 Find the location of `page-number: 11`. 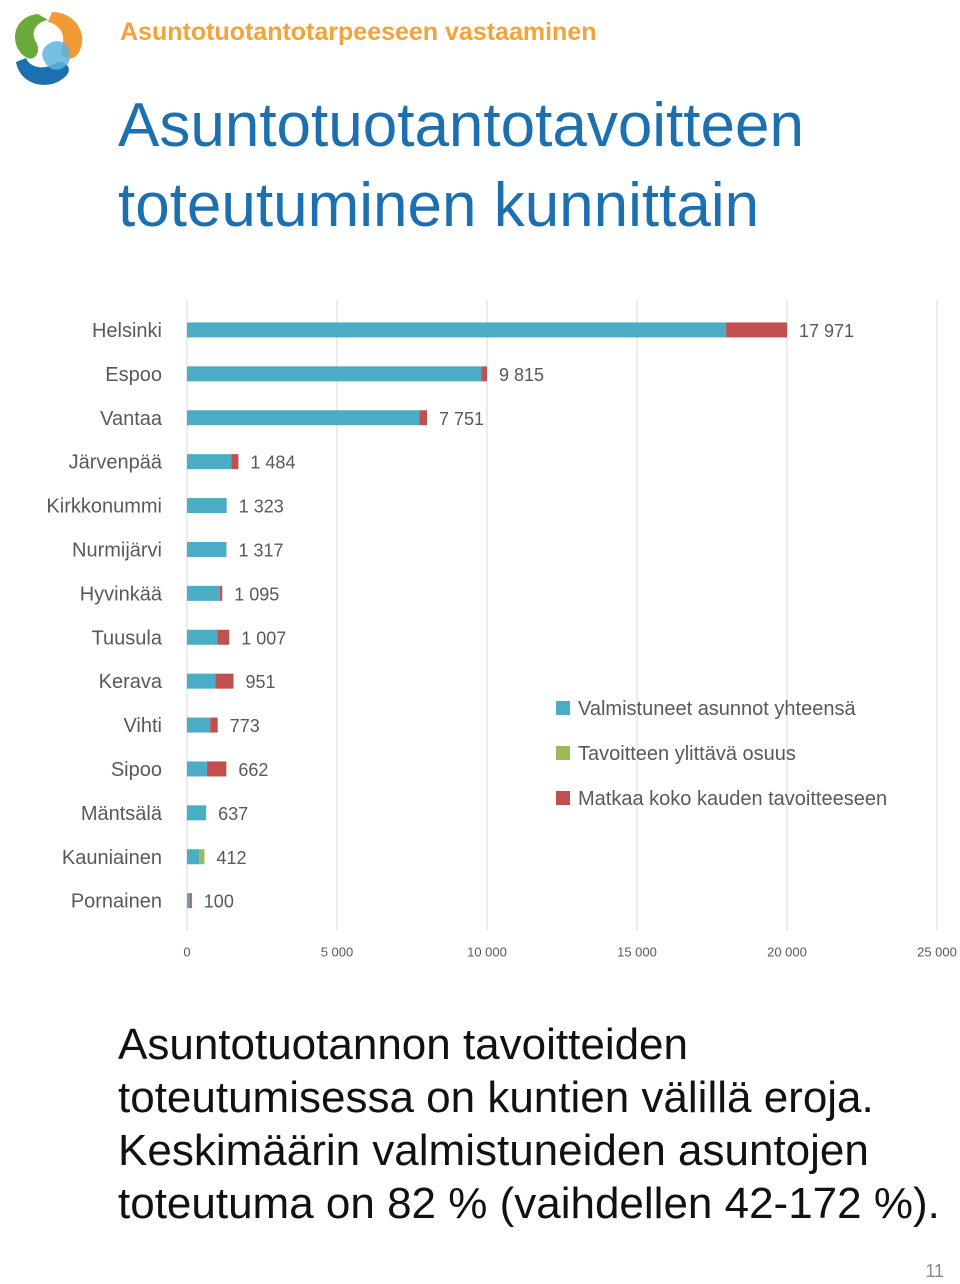

page-number: 11 is located at coordinates (934, 1271).